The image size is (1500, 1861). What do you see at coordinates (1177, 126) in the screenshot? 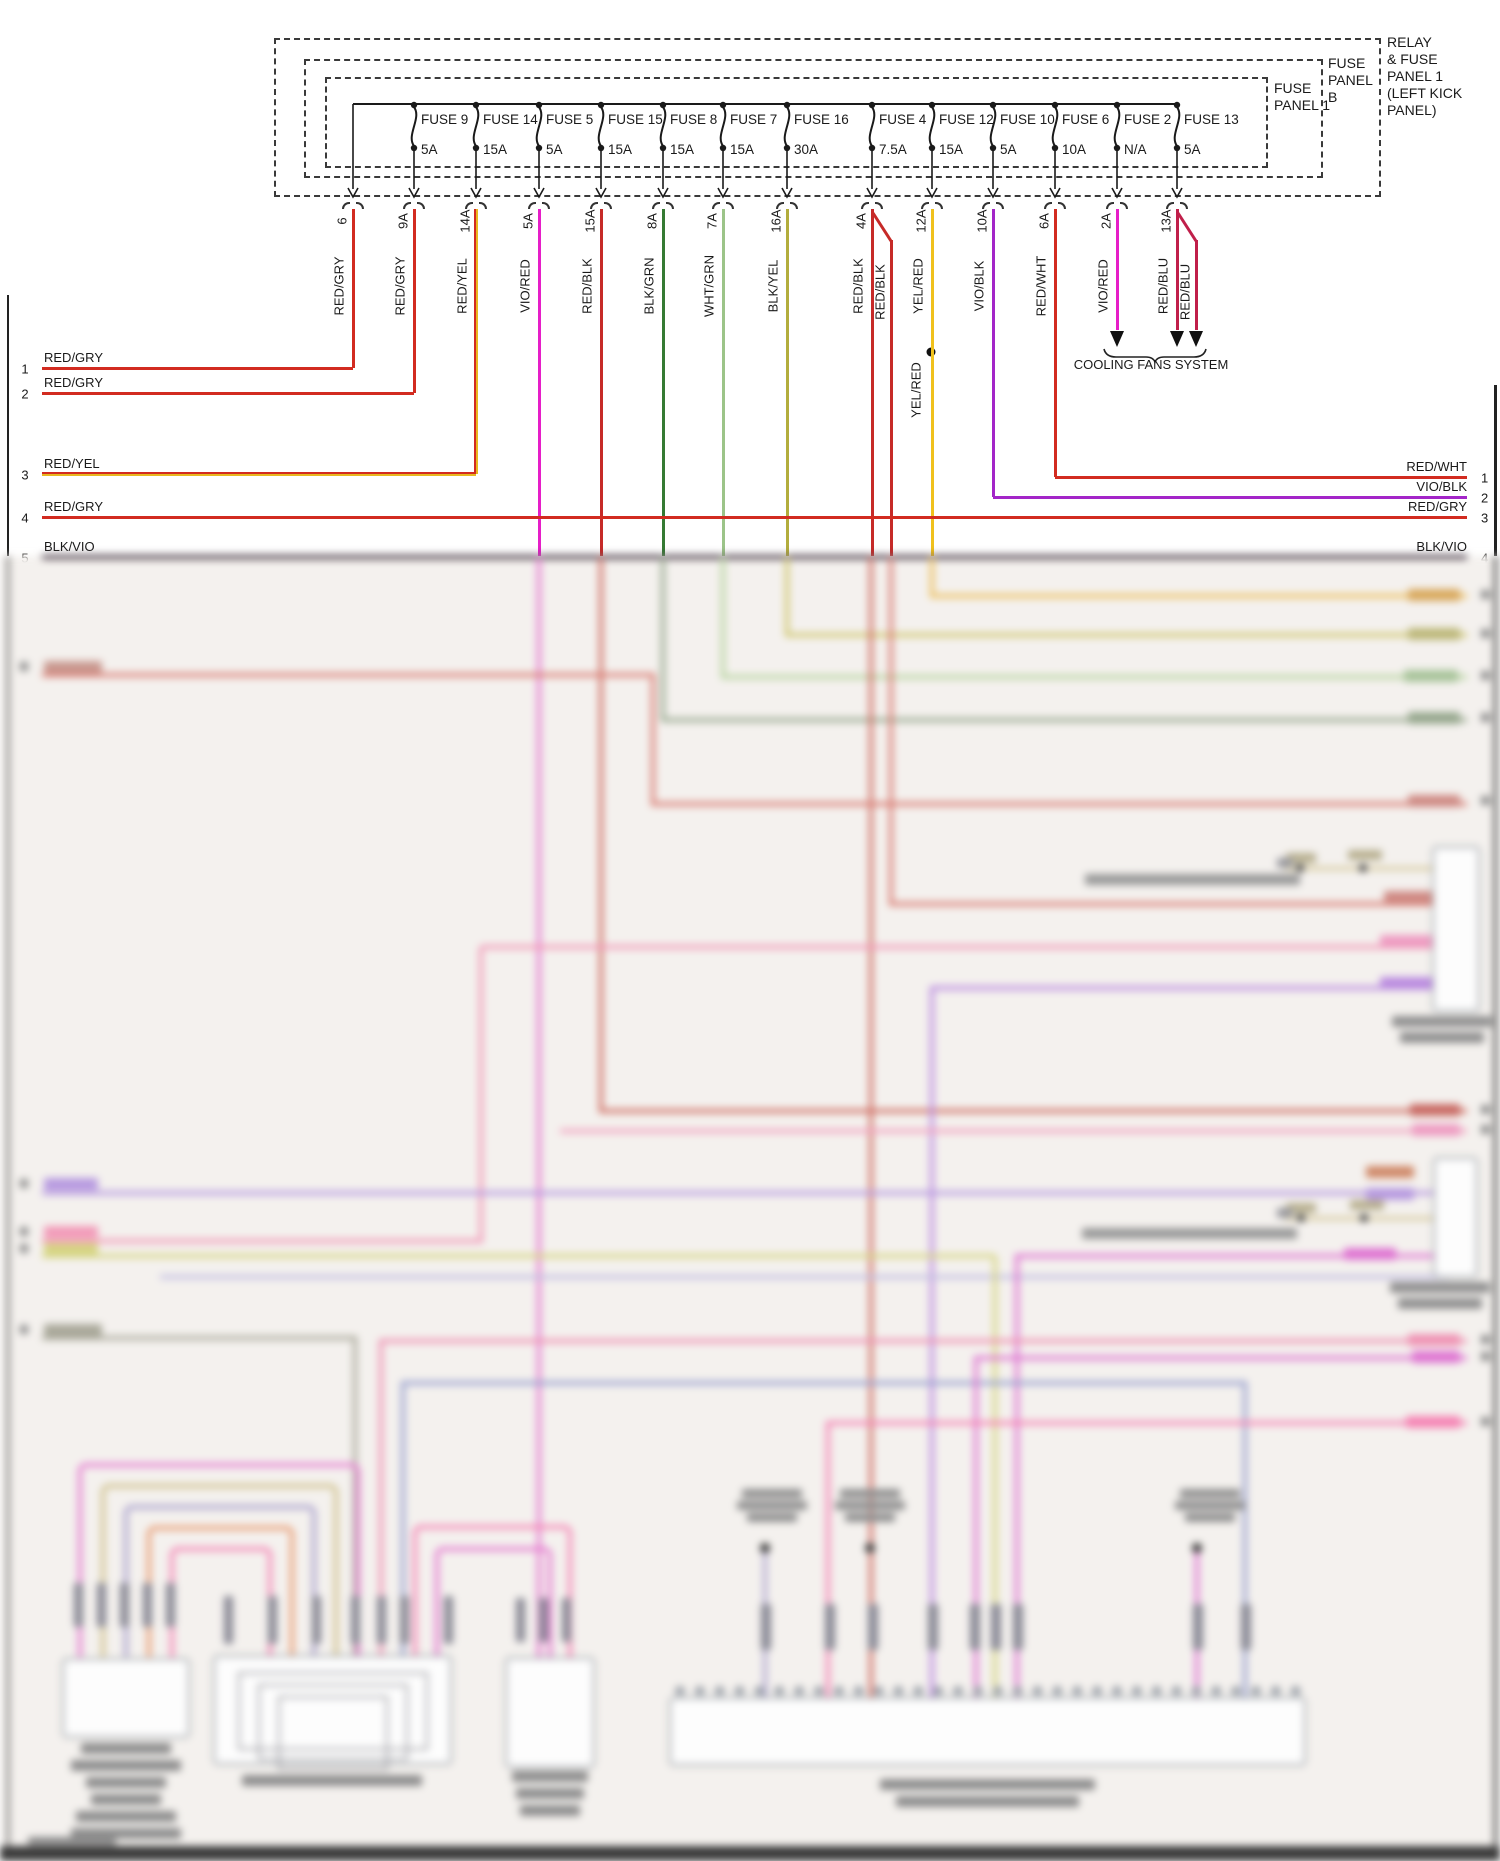
I see `fuse-element-13a` at bounding box center [1177, 126].